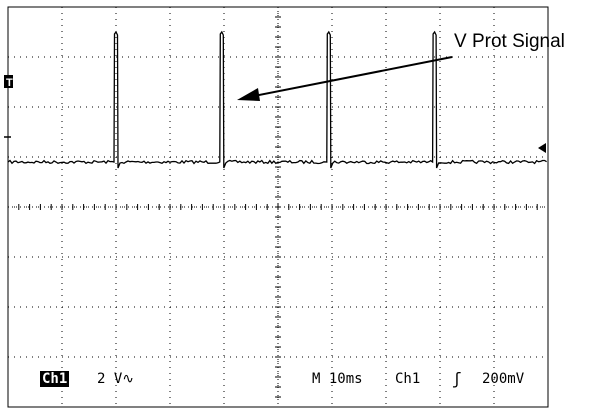 The height and width of the screenshot is (418, 606). I want to click on trigger-source: Ch1, so click(408, 379).